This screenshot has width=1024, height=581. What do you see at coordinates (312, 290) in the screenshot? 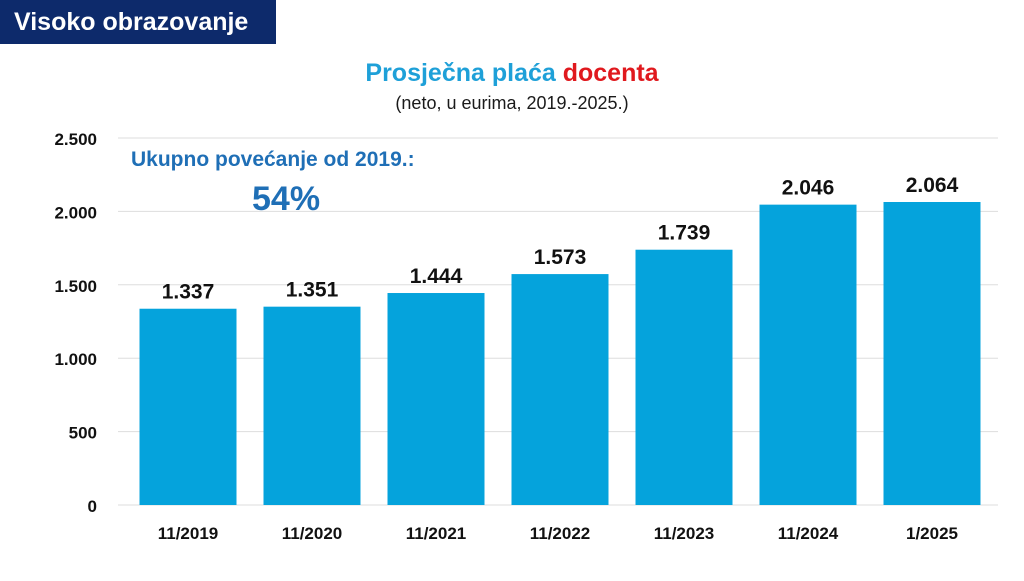
I see `data-label: 1.351` at bounding box center [312, 290].